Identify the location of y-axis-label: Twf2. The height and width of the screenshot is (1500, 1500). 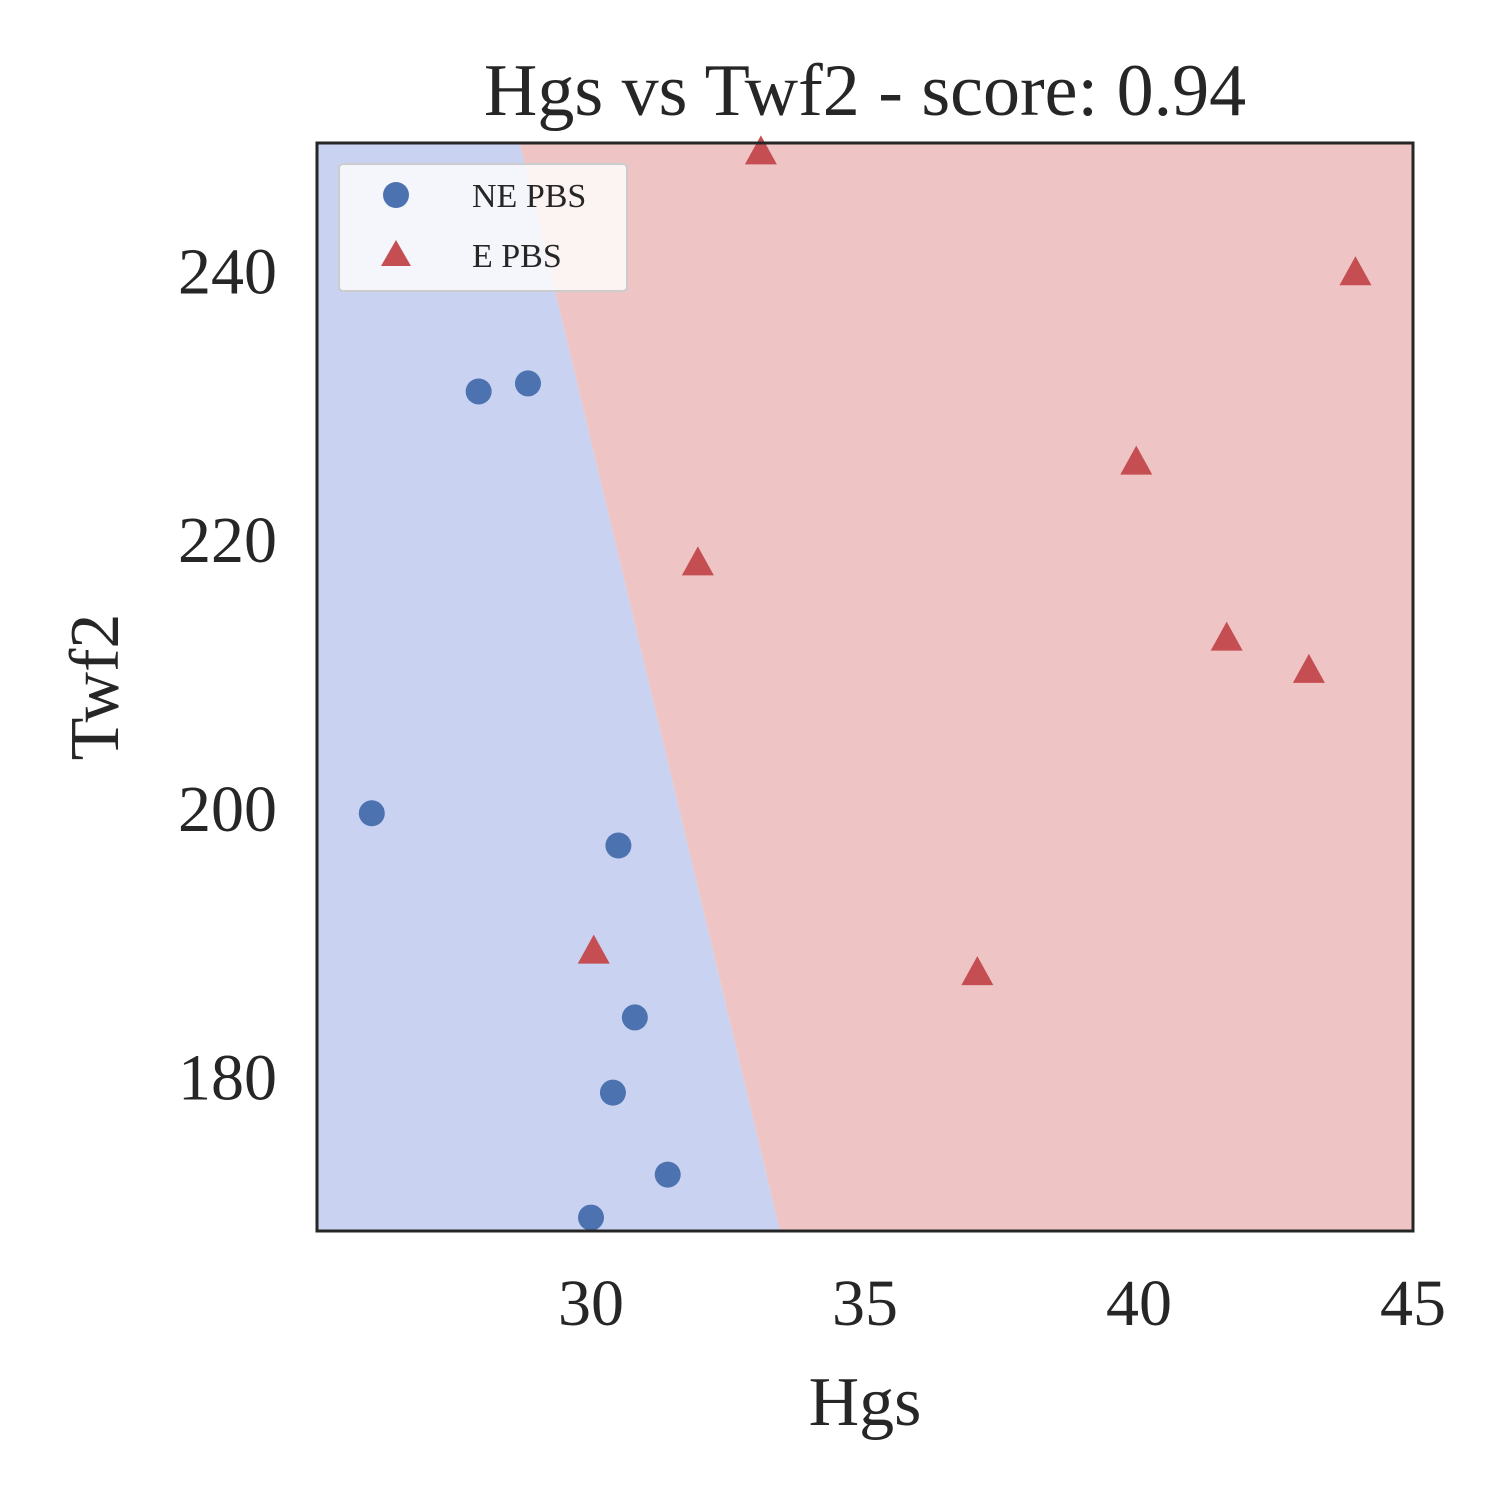
(95, 687).